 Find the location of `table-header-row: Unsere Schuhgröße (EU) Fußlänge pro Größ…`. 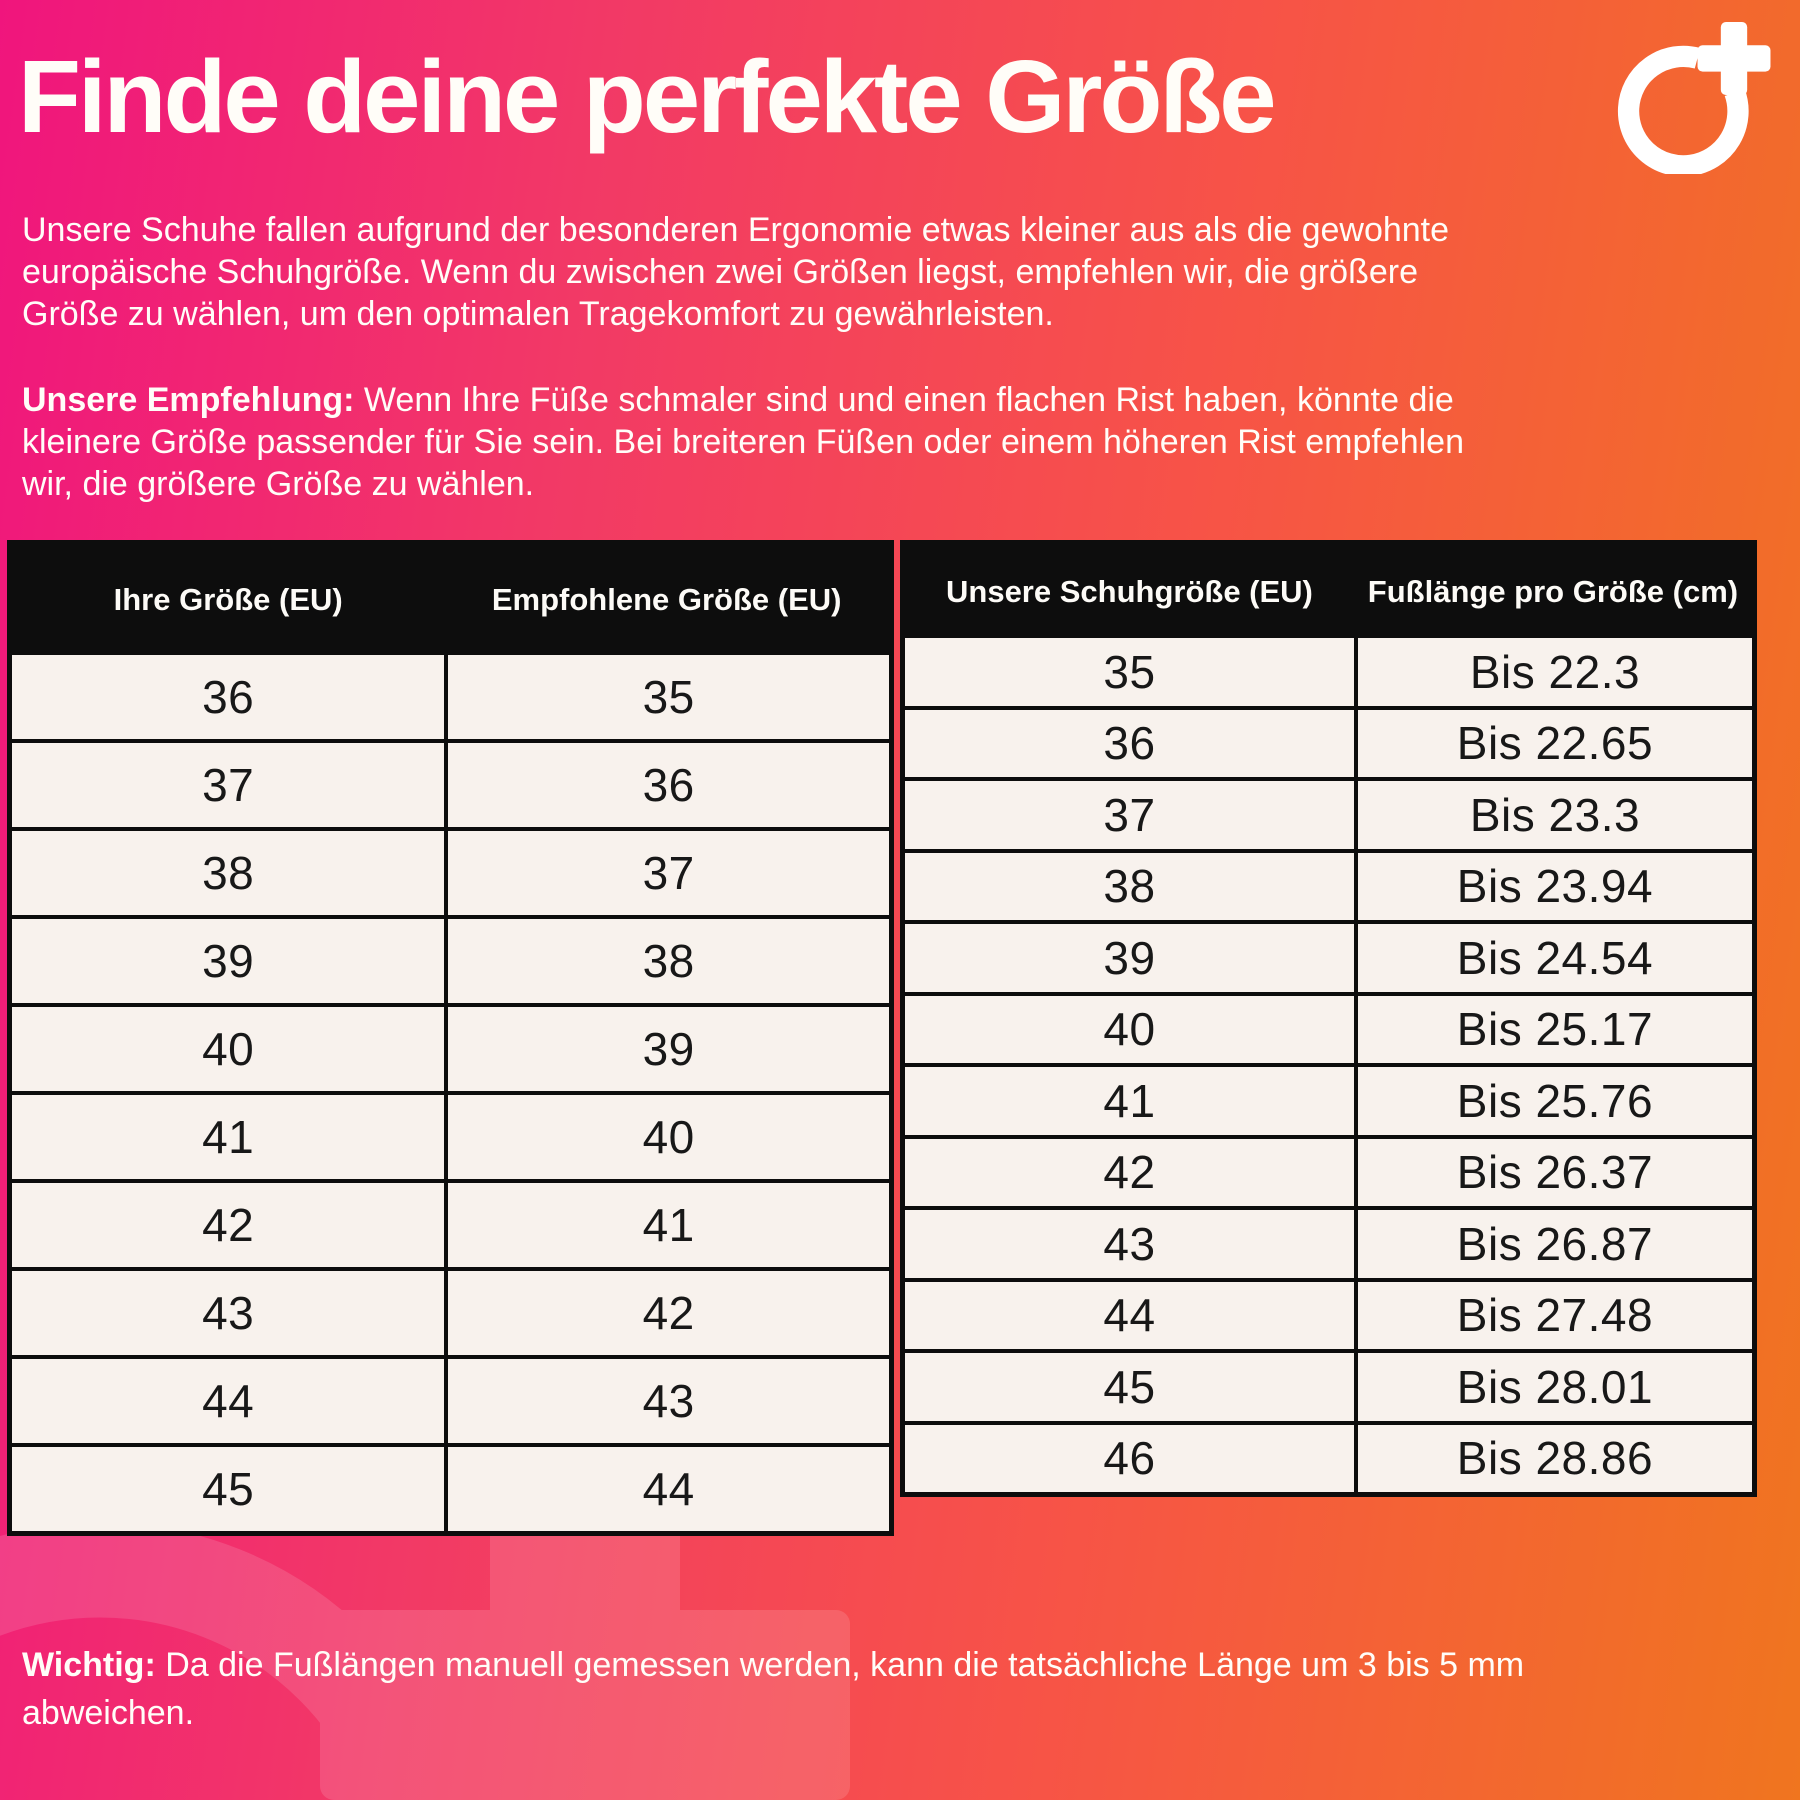

table-header-row: Unsere Schuhgröße (EU) Fußlänge pro Größ… is located at coordinates (1328, 591).